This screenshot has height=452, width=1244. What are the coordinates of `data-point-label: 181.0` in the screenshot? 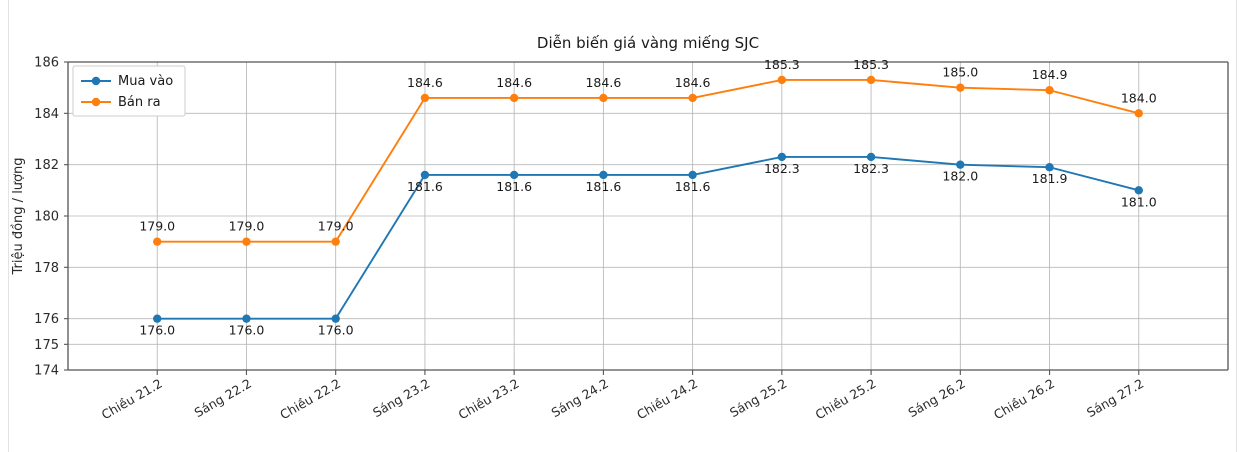 It's located at (1139, 201).